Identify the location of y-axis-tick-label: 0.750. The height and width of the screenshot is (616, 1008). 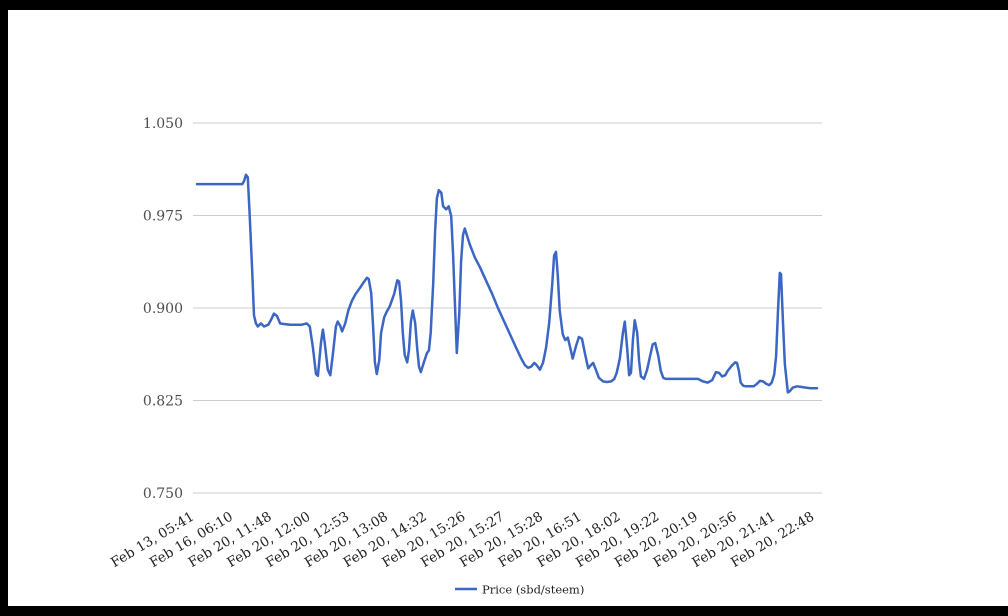
(163, 494).